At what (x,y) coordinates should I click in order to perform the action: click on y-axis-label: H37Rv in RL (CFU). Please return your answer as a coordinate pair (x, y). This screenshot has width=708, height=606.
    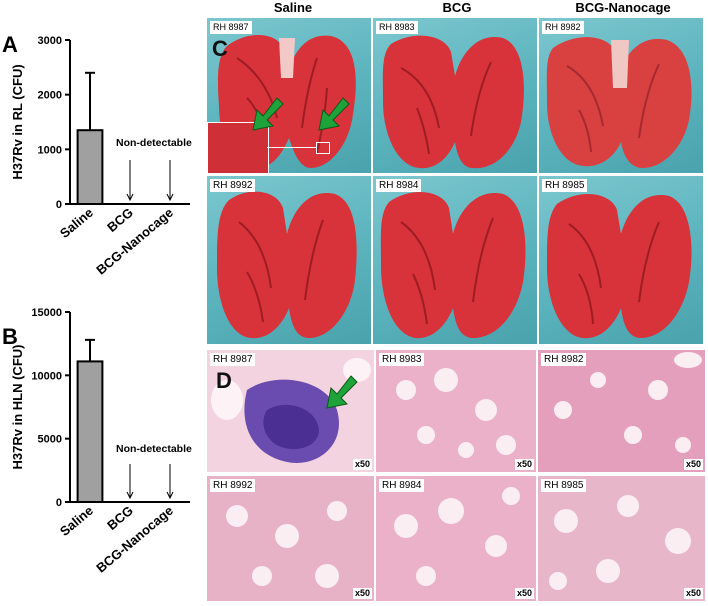
    Looking at the image, I should click on (17, 121).